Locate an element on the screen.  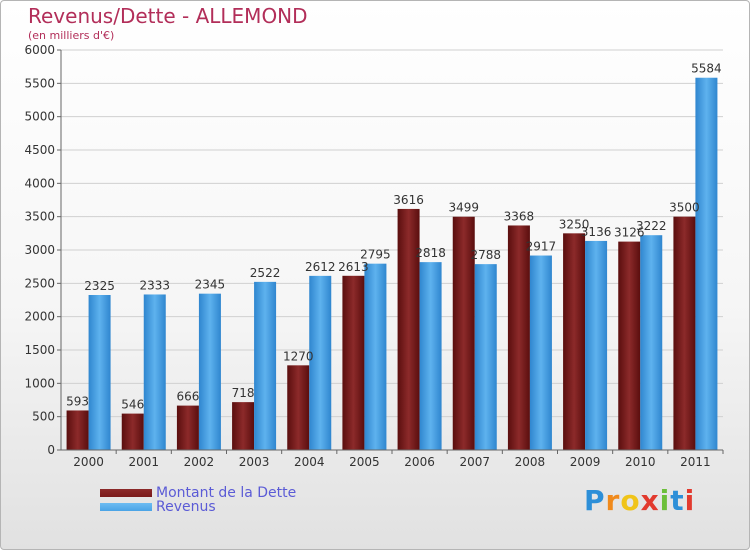
data-label-dette: 593 is located at coordinates (77, 401).